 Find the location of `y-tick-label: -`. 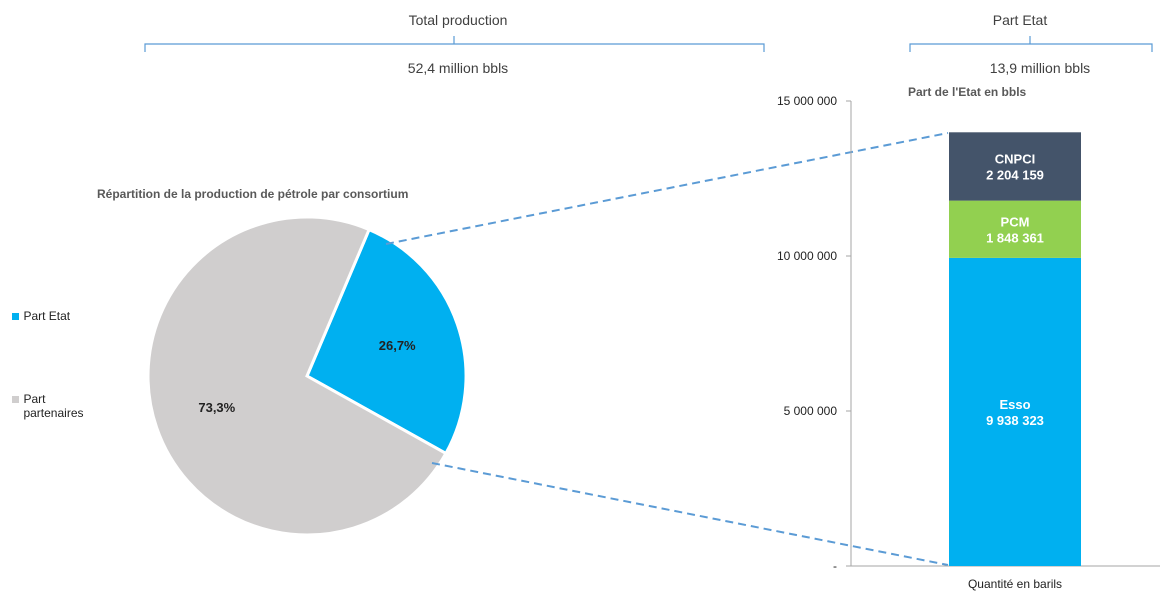

y-tick-label: - is located at coordinates (835, 566).